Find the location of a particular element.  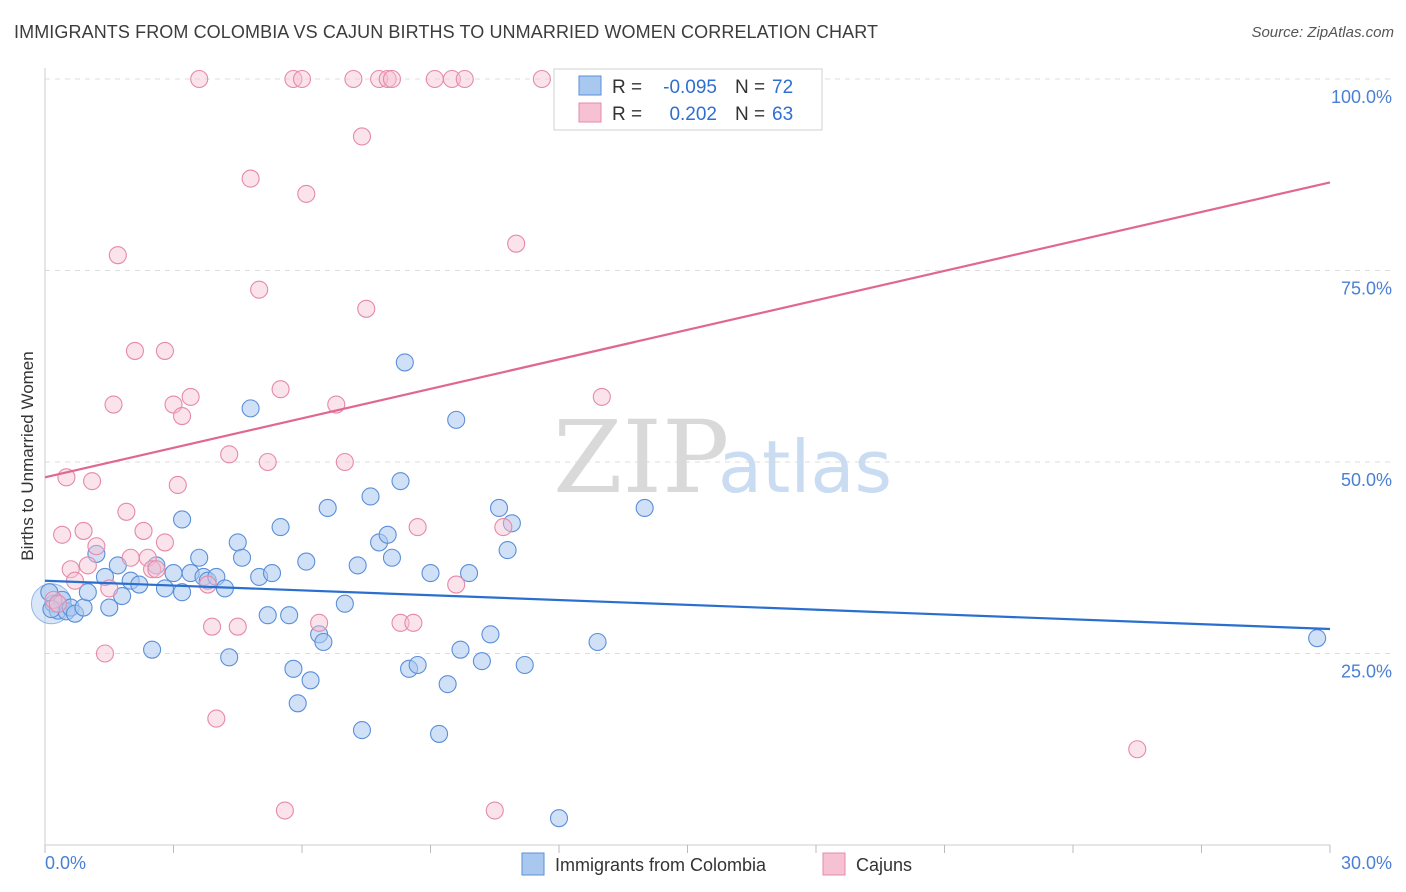

legend-r-label-2: R = is located at coordinates (627, 114).